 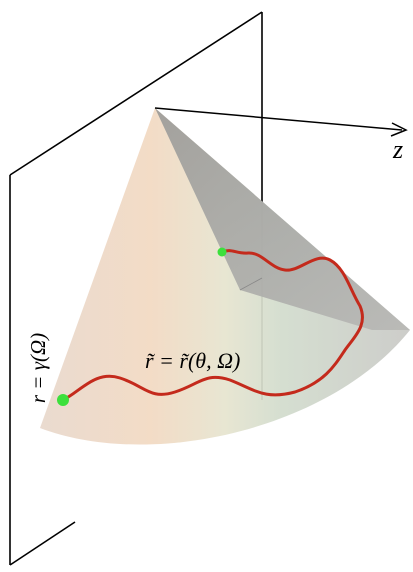 I want to click on arrowhead, so click(x=399, y=129).